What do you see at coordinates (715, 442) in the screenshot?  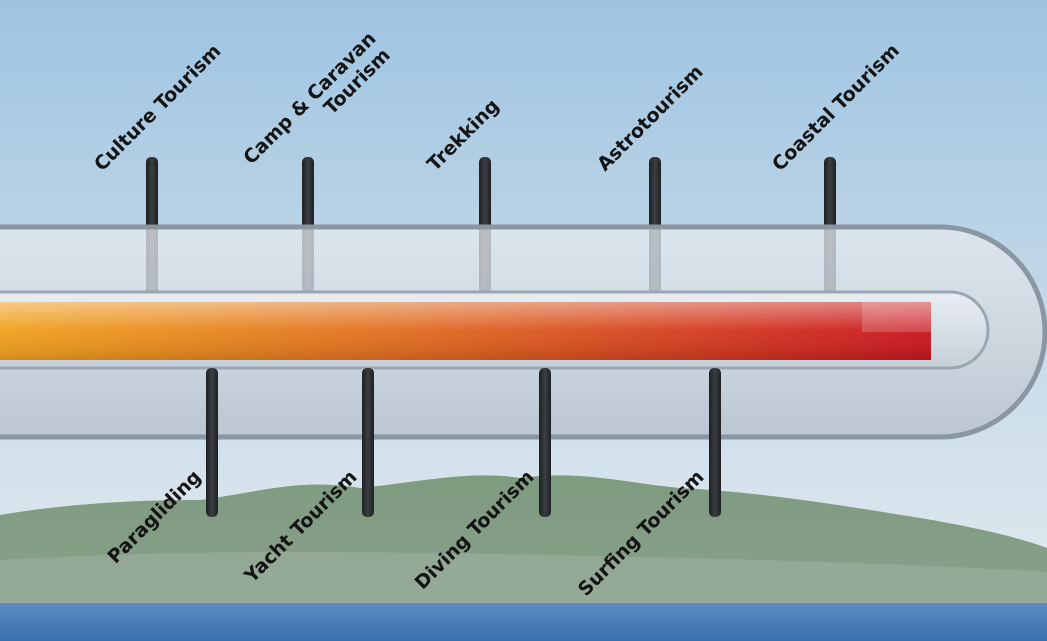 I see `marker-line-surfing-tourism` at bounding box center [715, 442].